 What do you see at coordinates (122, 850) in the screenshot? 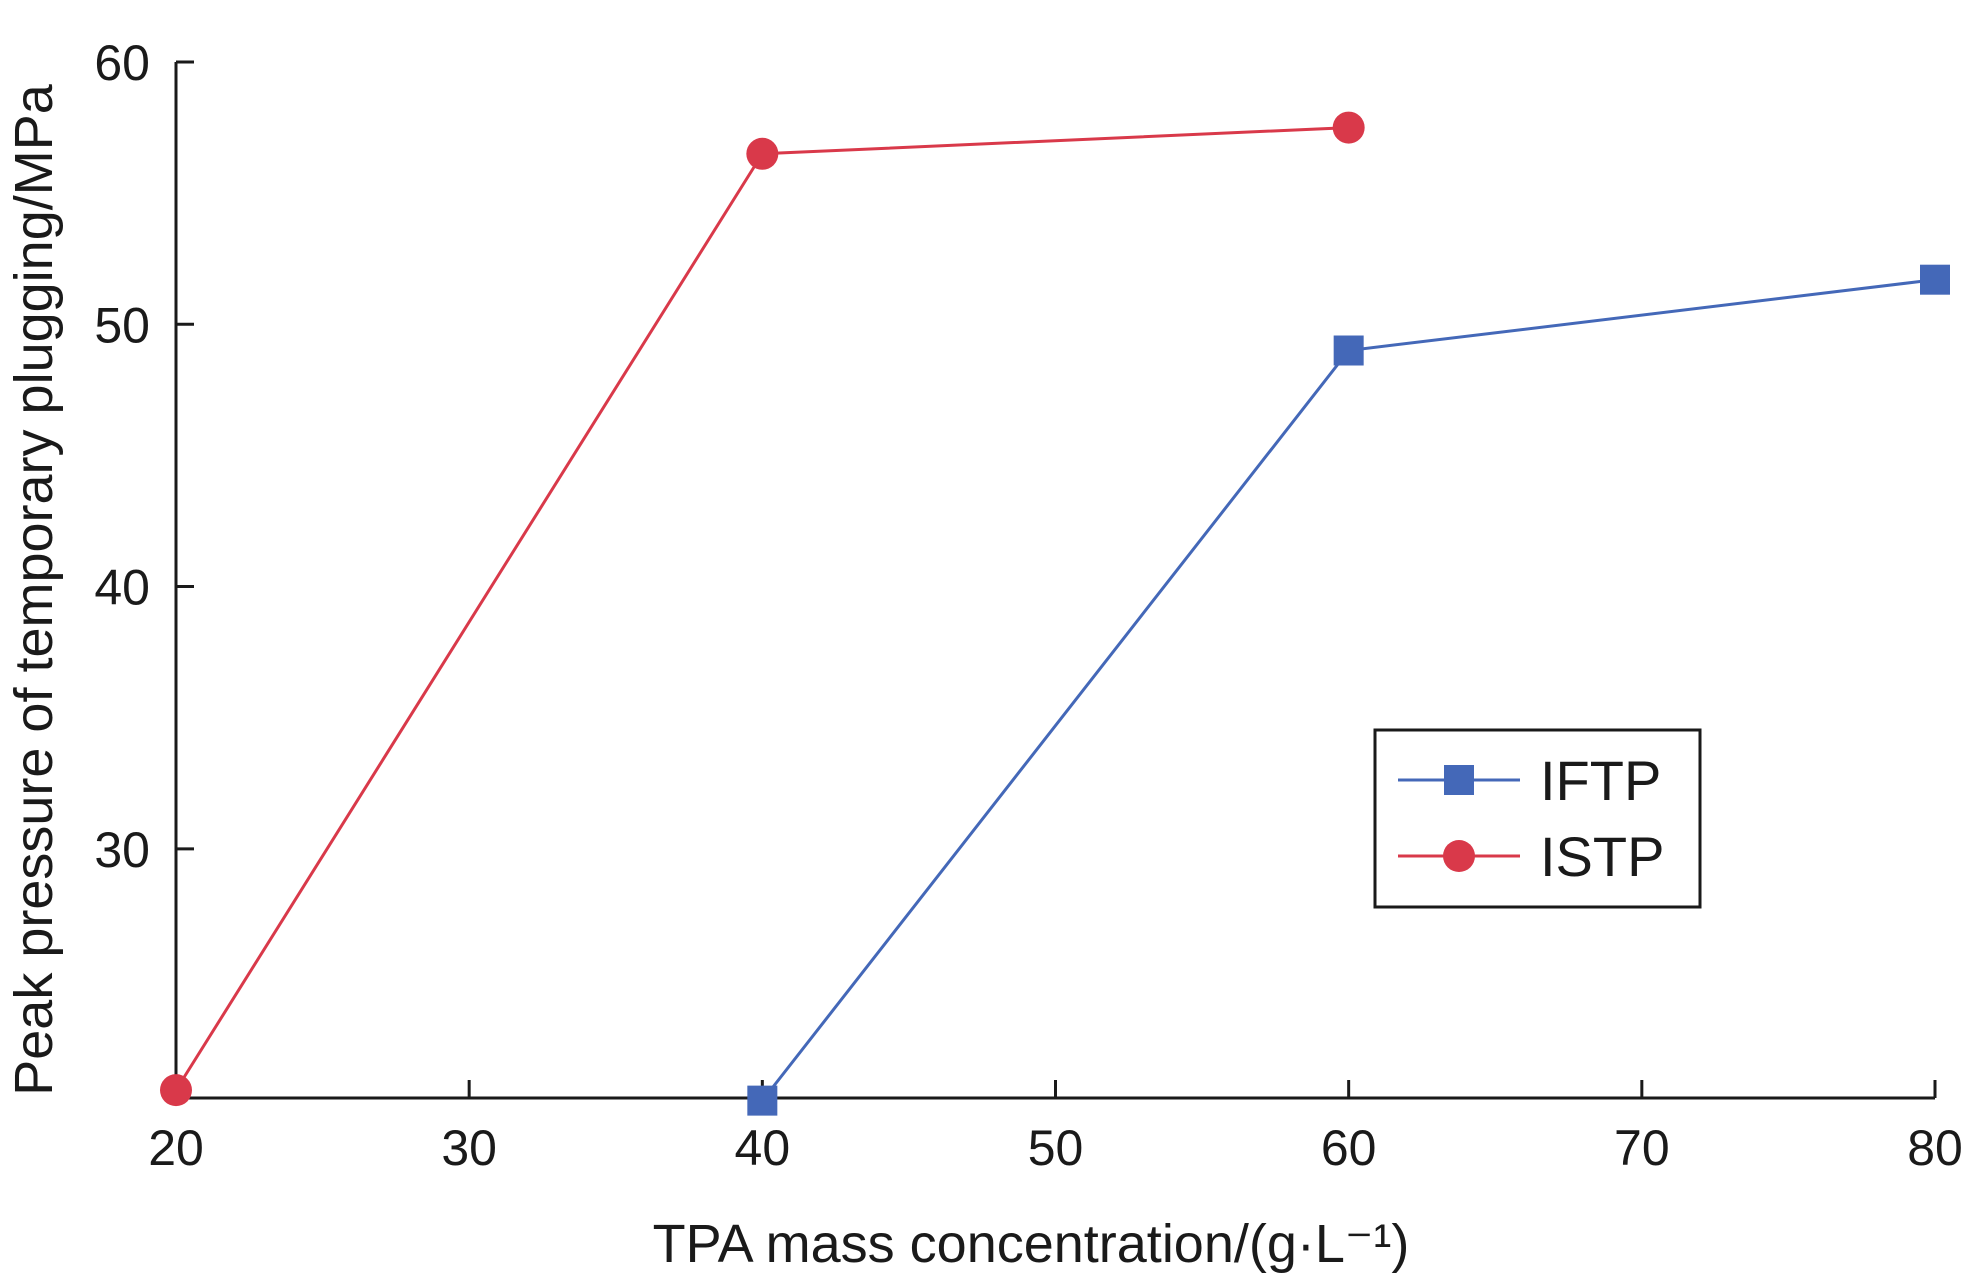
I see `y-tick-label: 30` at bounding box center [122, 850].